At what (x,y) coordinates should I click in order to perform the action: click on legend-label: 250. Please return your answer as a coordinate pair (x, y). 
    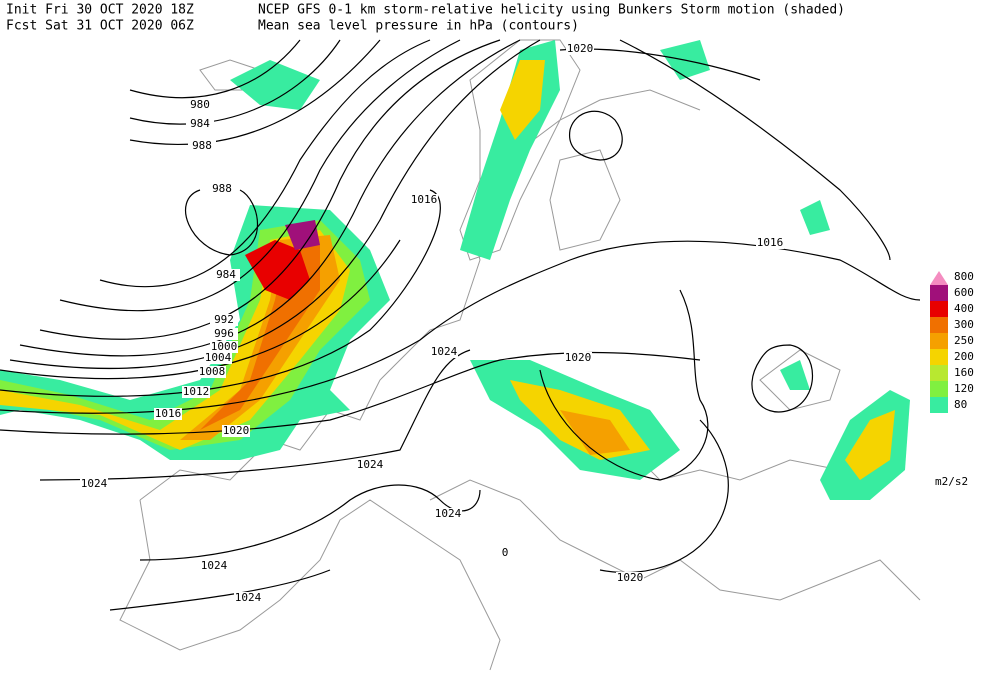
    Looking at the image, I should click on (964, 340).